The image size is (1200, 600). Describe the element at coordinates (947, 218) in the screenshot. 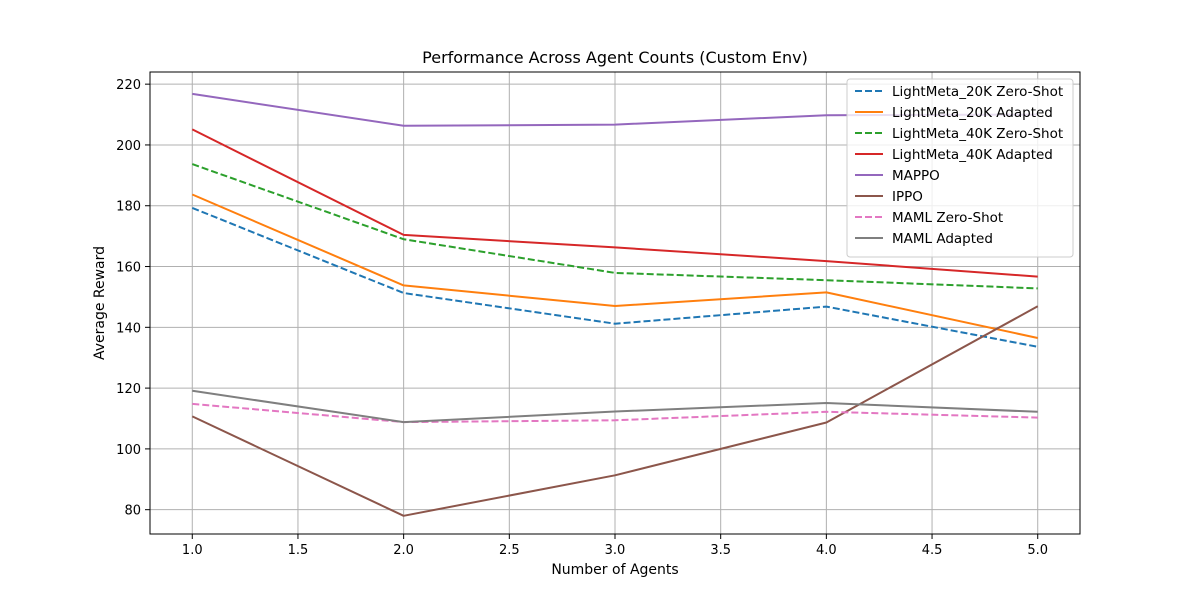

I see `legend-label-6: MAML Zero-Shot` at that location.